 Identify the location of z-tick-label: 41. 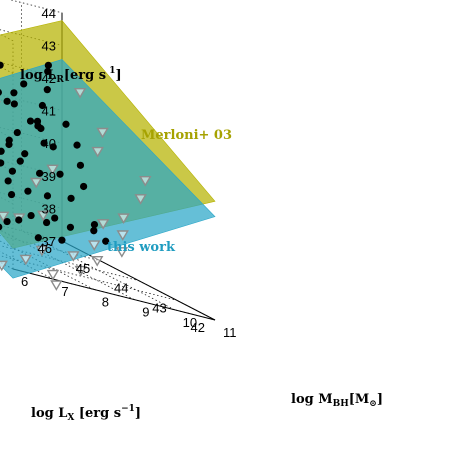
(49, 111).